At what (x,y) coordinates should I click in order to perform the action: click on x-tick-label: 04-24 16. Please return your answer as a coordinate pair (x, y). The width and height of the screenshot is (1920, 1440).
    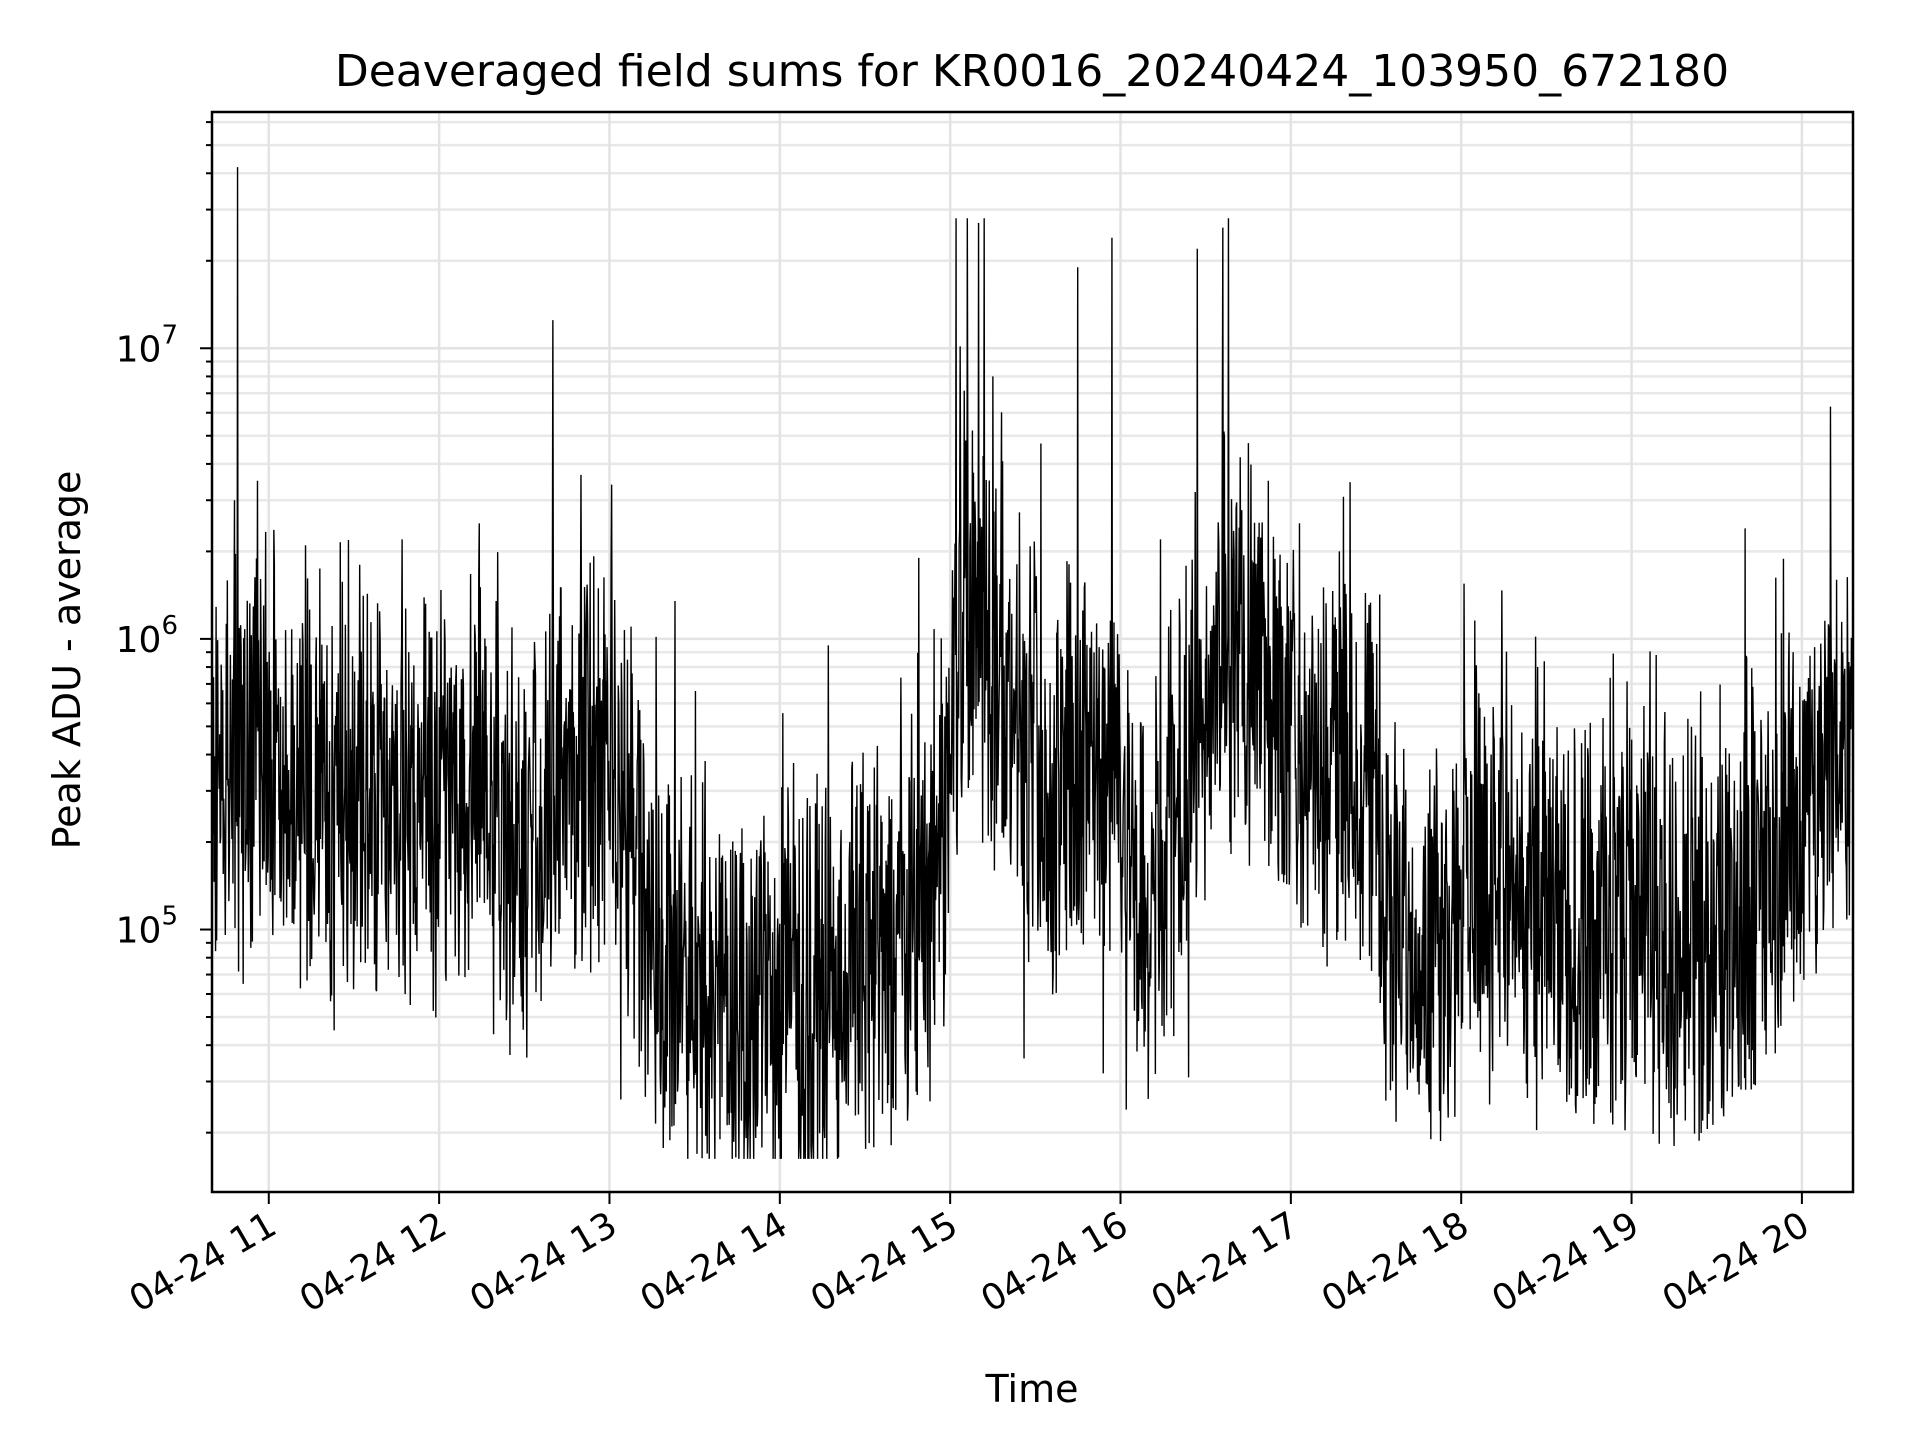
    Looking at the image, I should click on (1054, 1262).